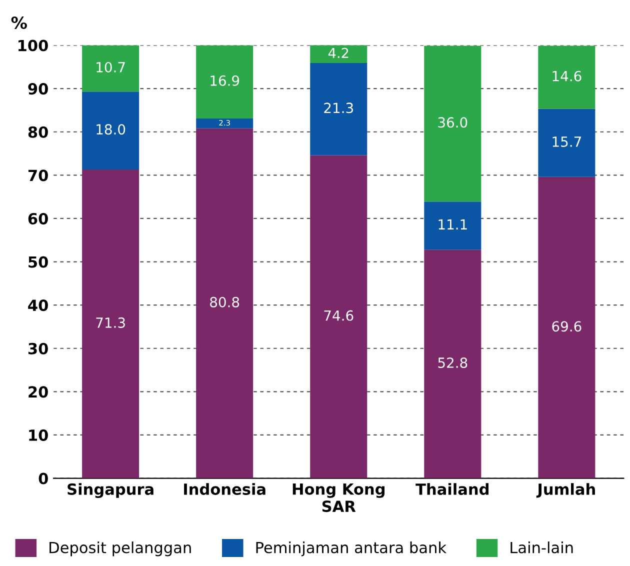  What do you see at coordinates (38, 306) in the screenshot?
I see `y-tick-label: 40` at bounding box center [38, 306].